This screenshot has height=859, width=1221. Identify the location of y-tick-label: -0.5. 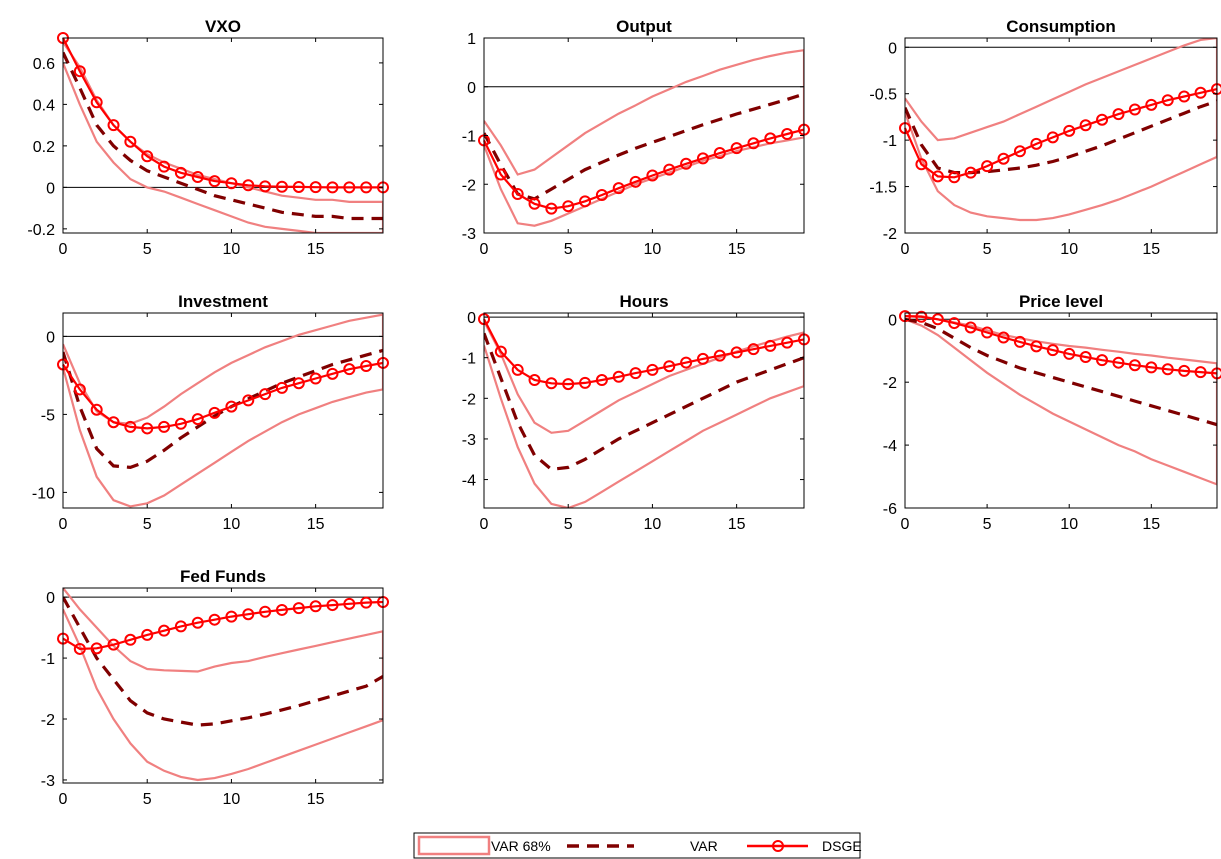
(883, 95).